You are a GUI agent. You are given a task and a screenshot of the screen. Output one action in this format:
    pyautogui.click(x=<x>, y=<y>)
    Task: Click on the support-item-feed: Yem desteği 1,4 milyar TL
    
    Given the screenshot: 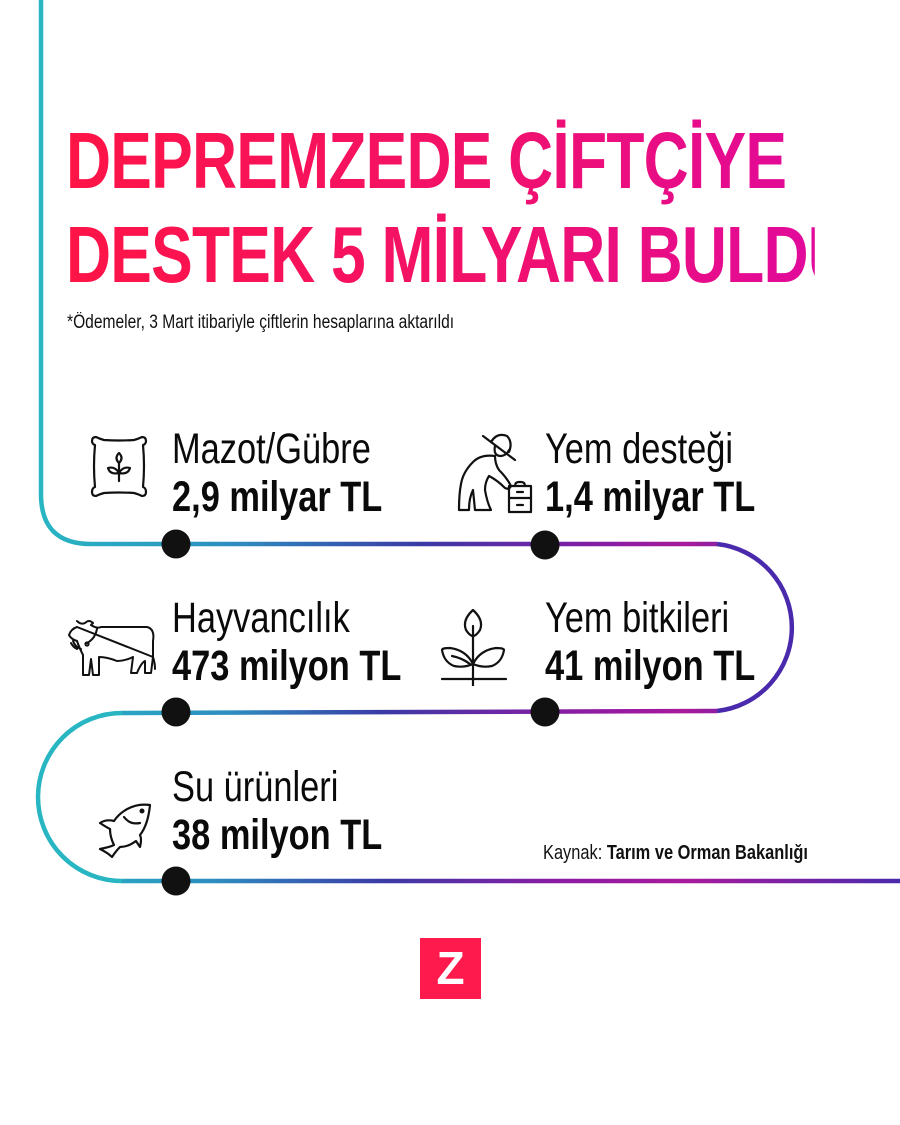 What is the action you would take?
    pyautogui.click(x=676, y=473)
    